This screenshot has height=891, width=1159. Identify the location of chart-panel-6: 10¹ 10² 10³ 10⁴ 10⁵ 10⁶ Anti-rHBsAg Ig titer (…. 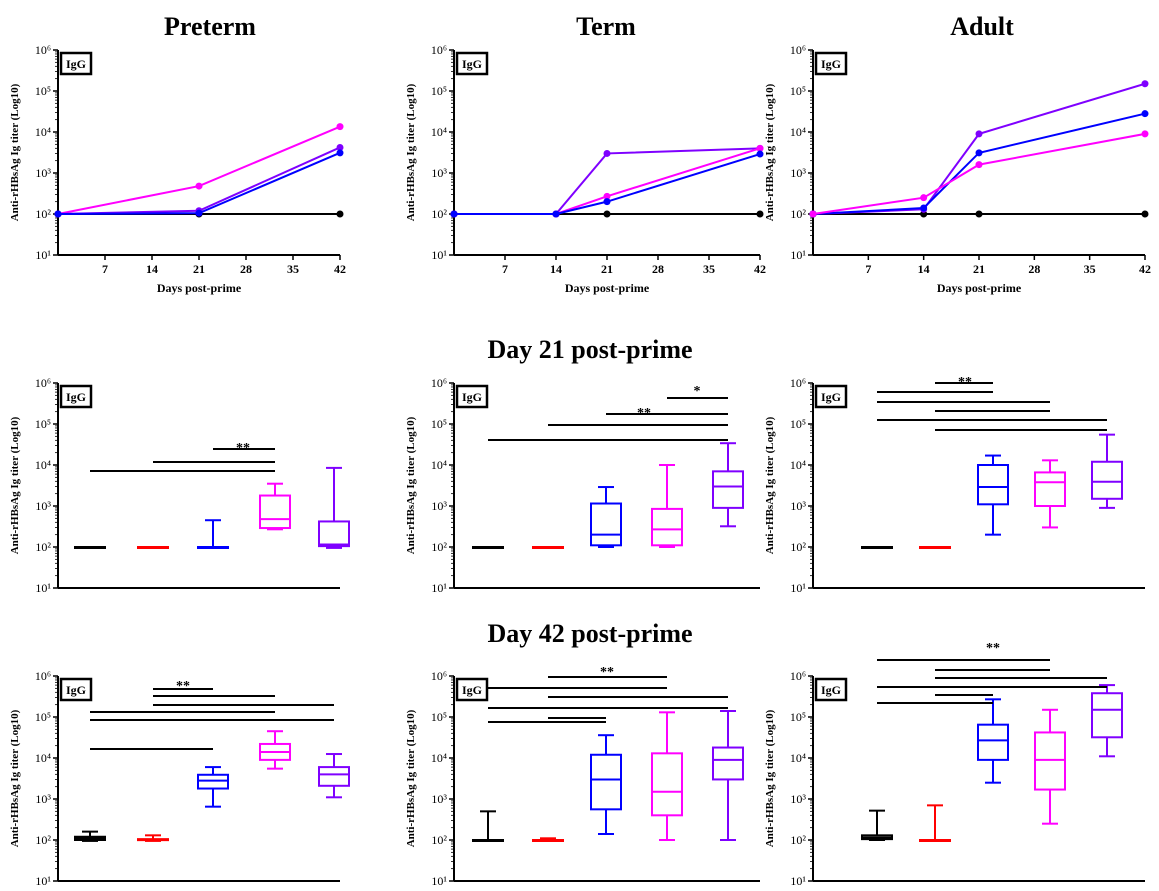
(954, 485).